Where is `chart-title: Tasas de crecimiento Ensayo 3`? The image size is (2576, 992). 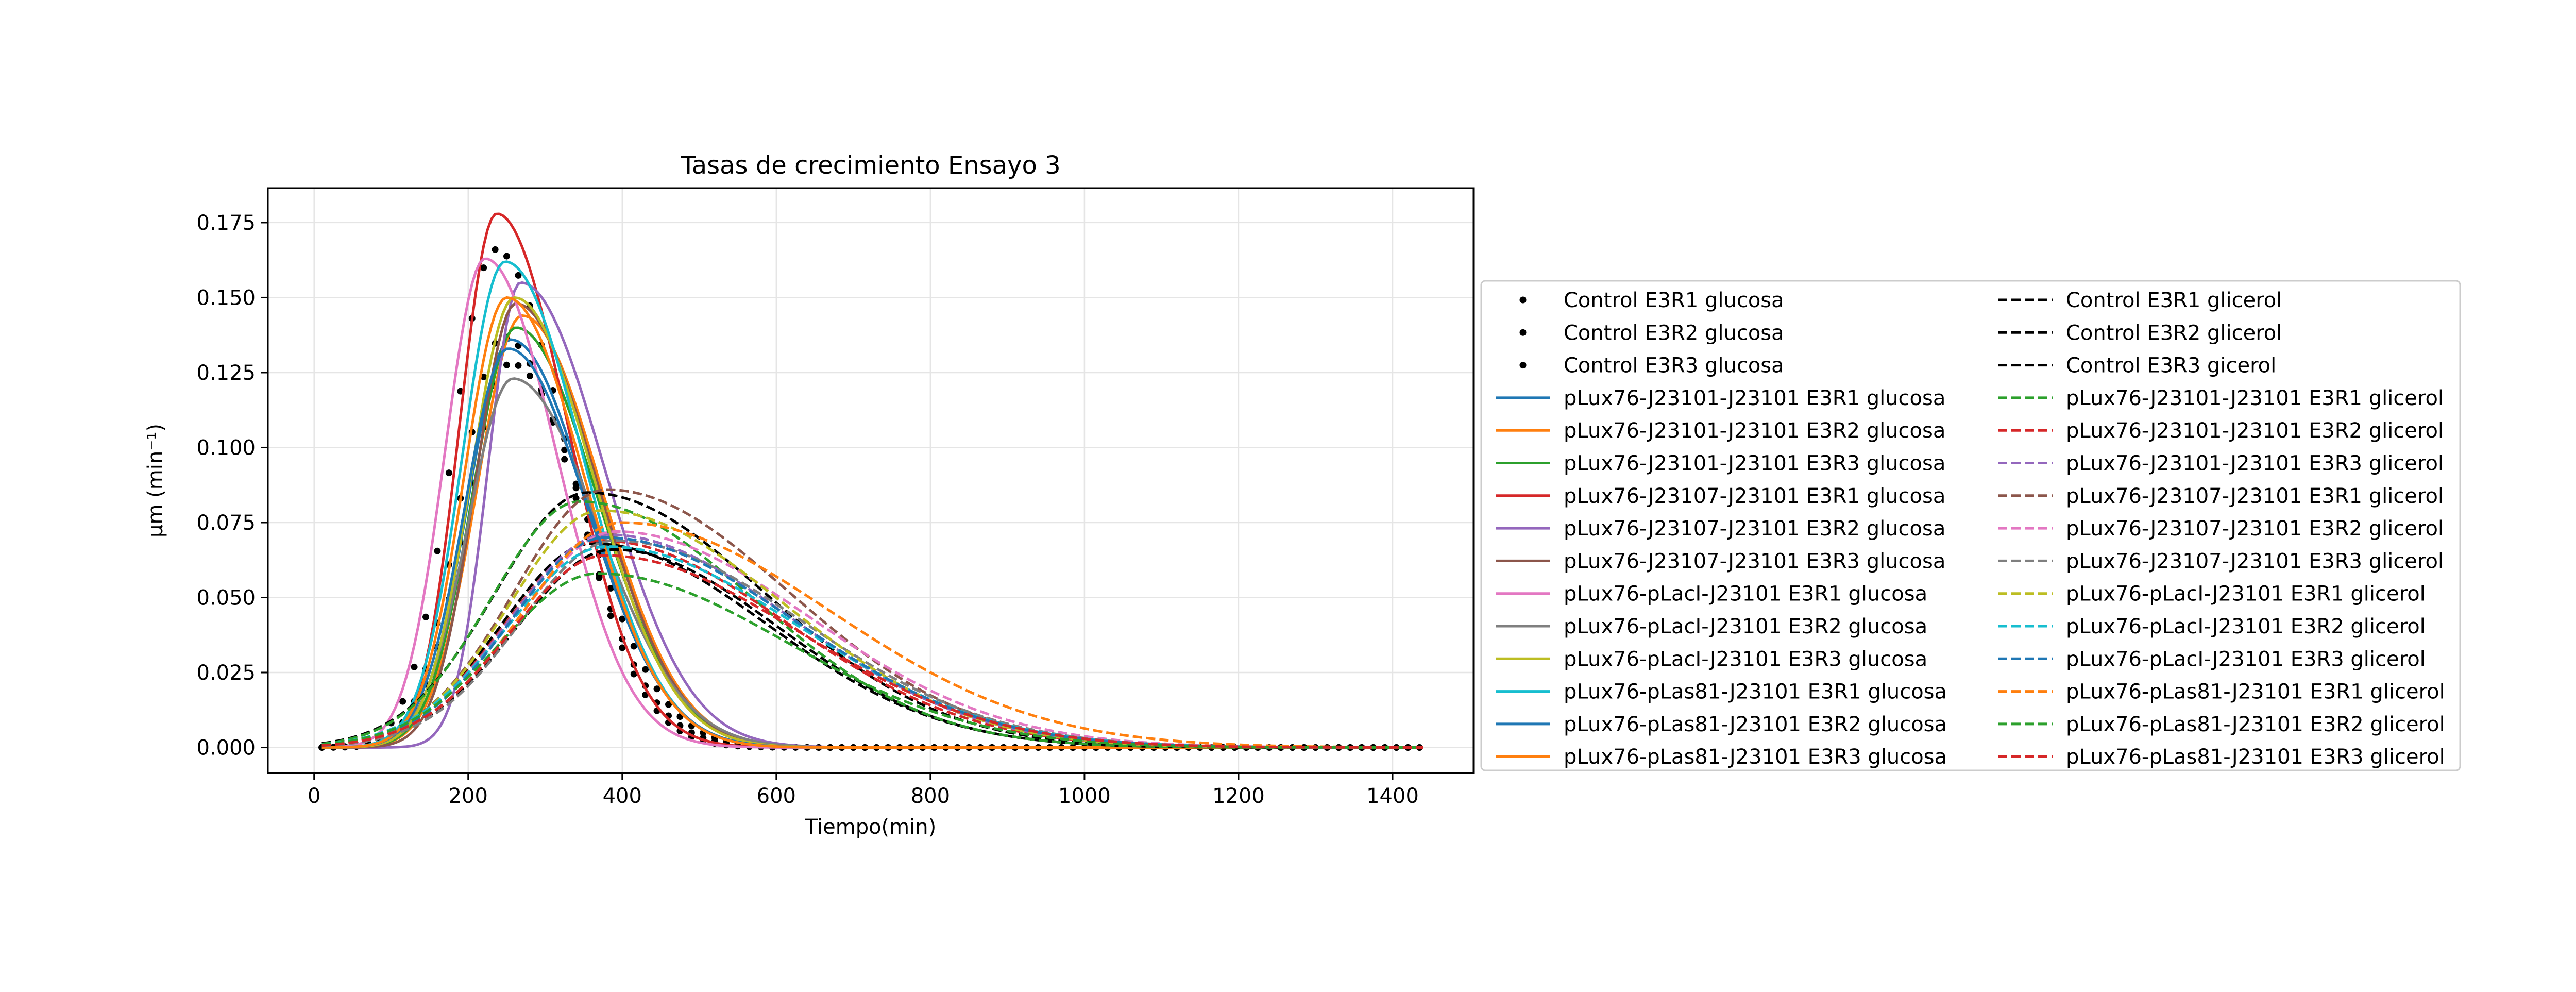 chart-title: Tasas de crecimiento Ensayo 3 is located at coordinates (870, 165).